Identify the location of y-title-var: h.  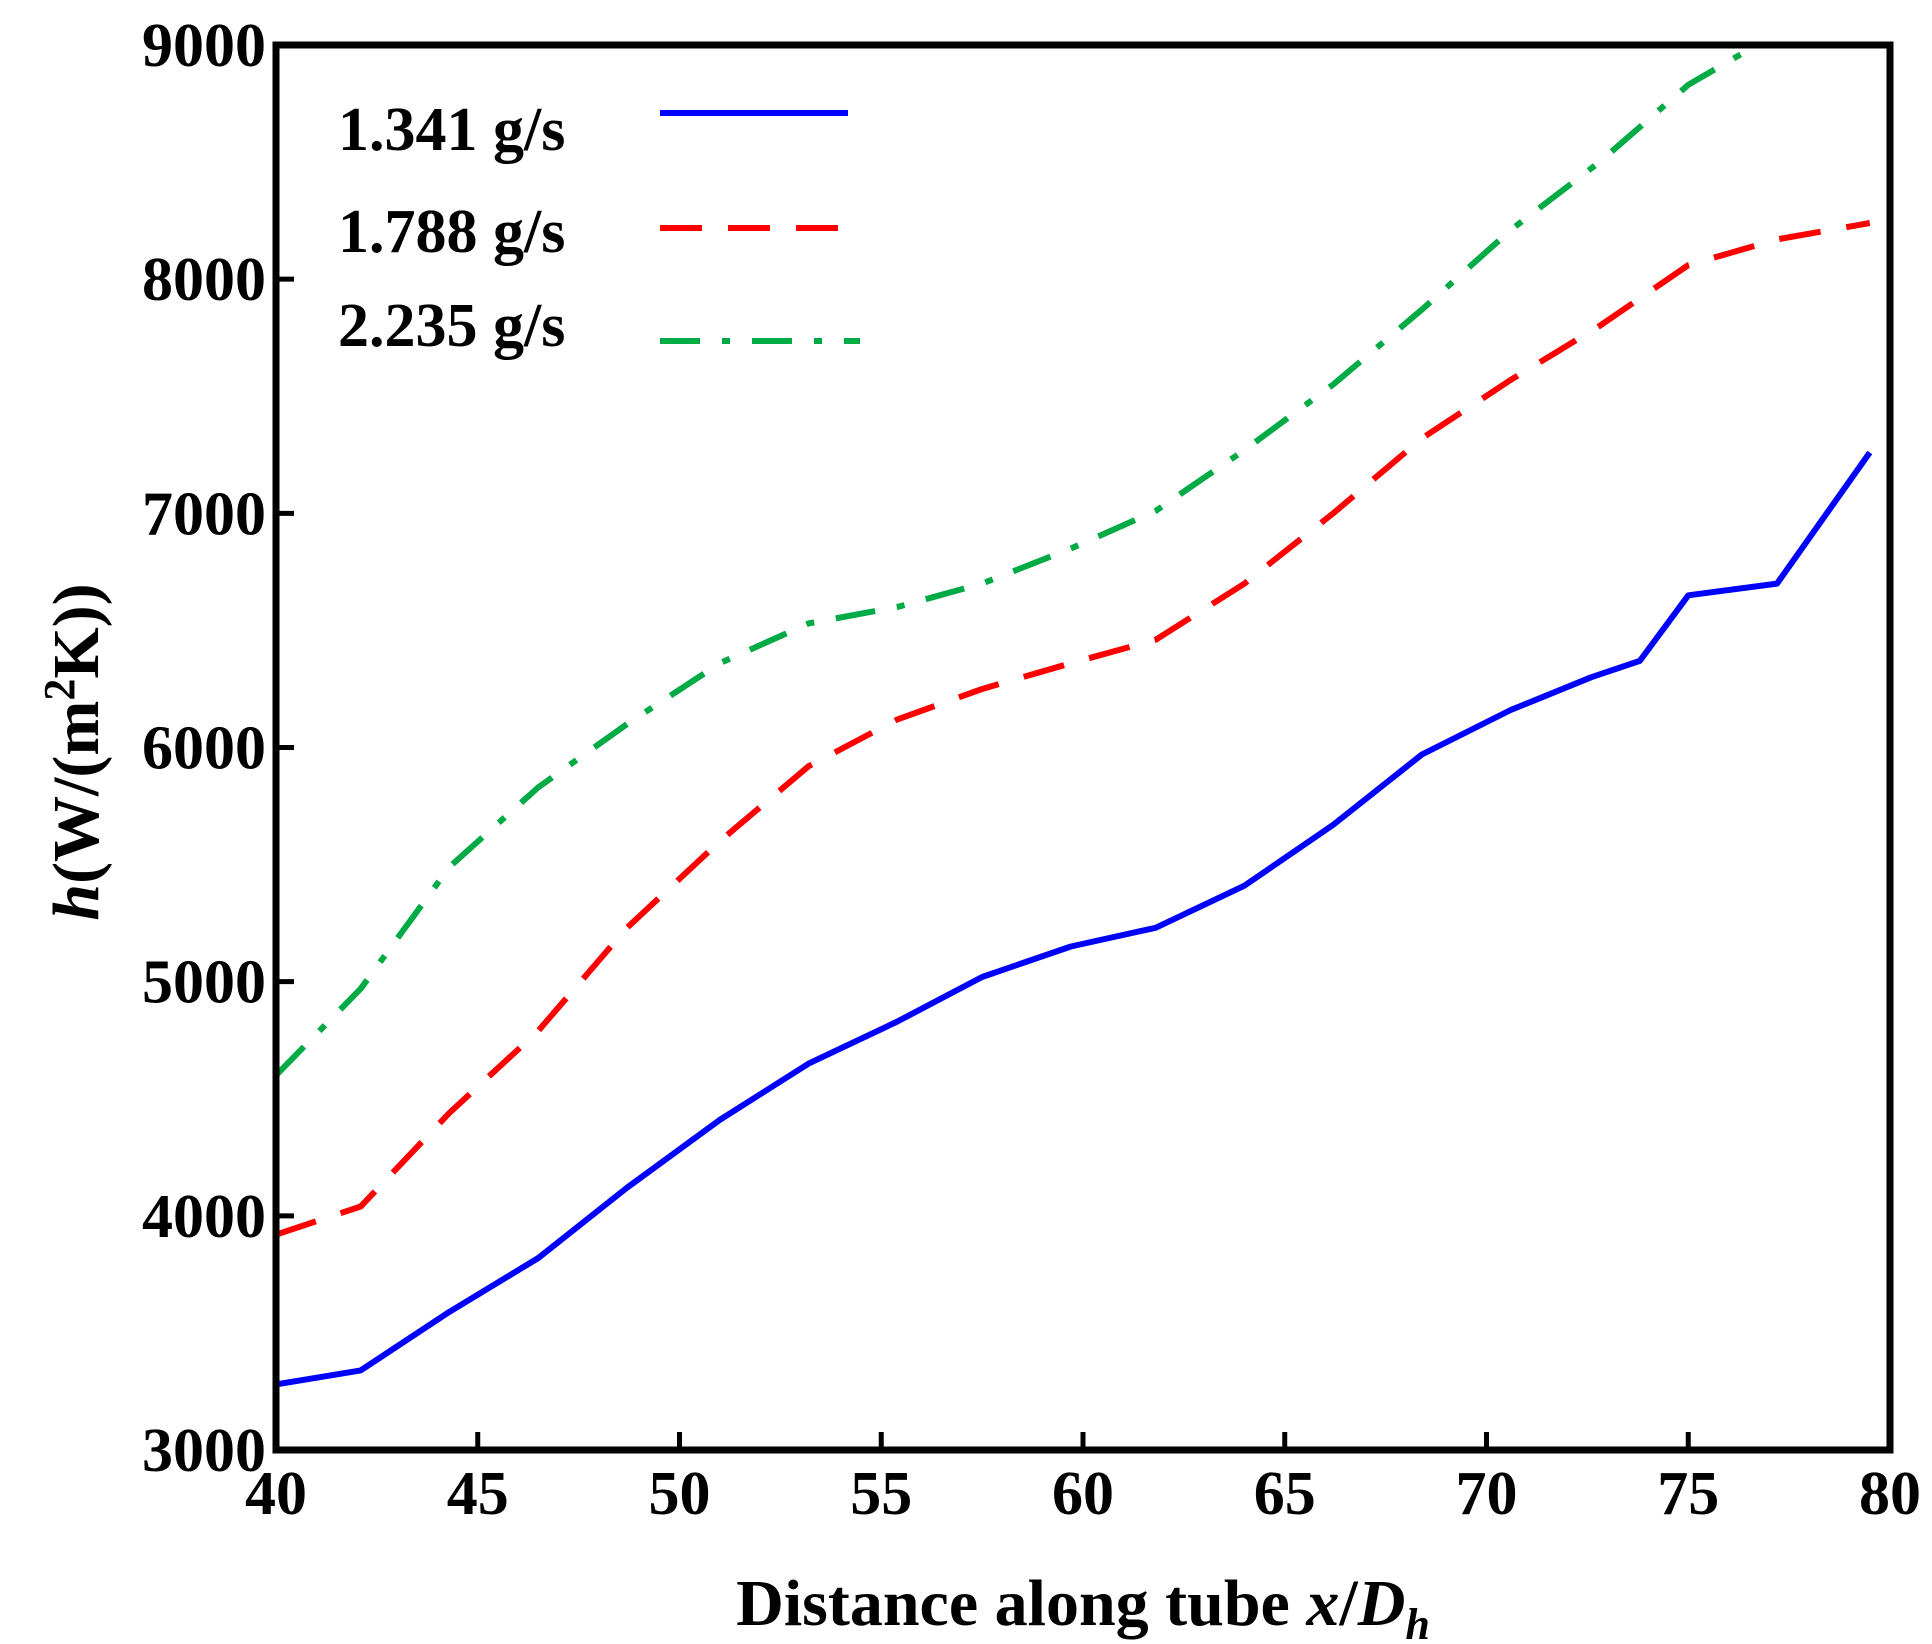
(76, 902).